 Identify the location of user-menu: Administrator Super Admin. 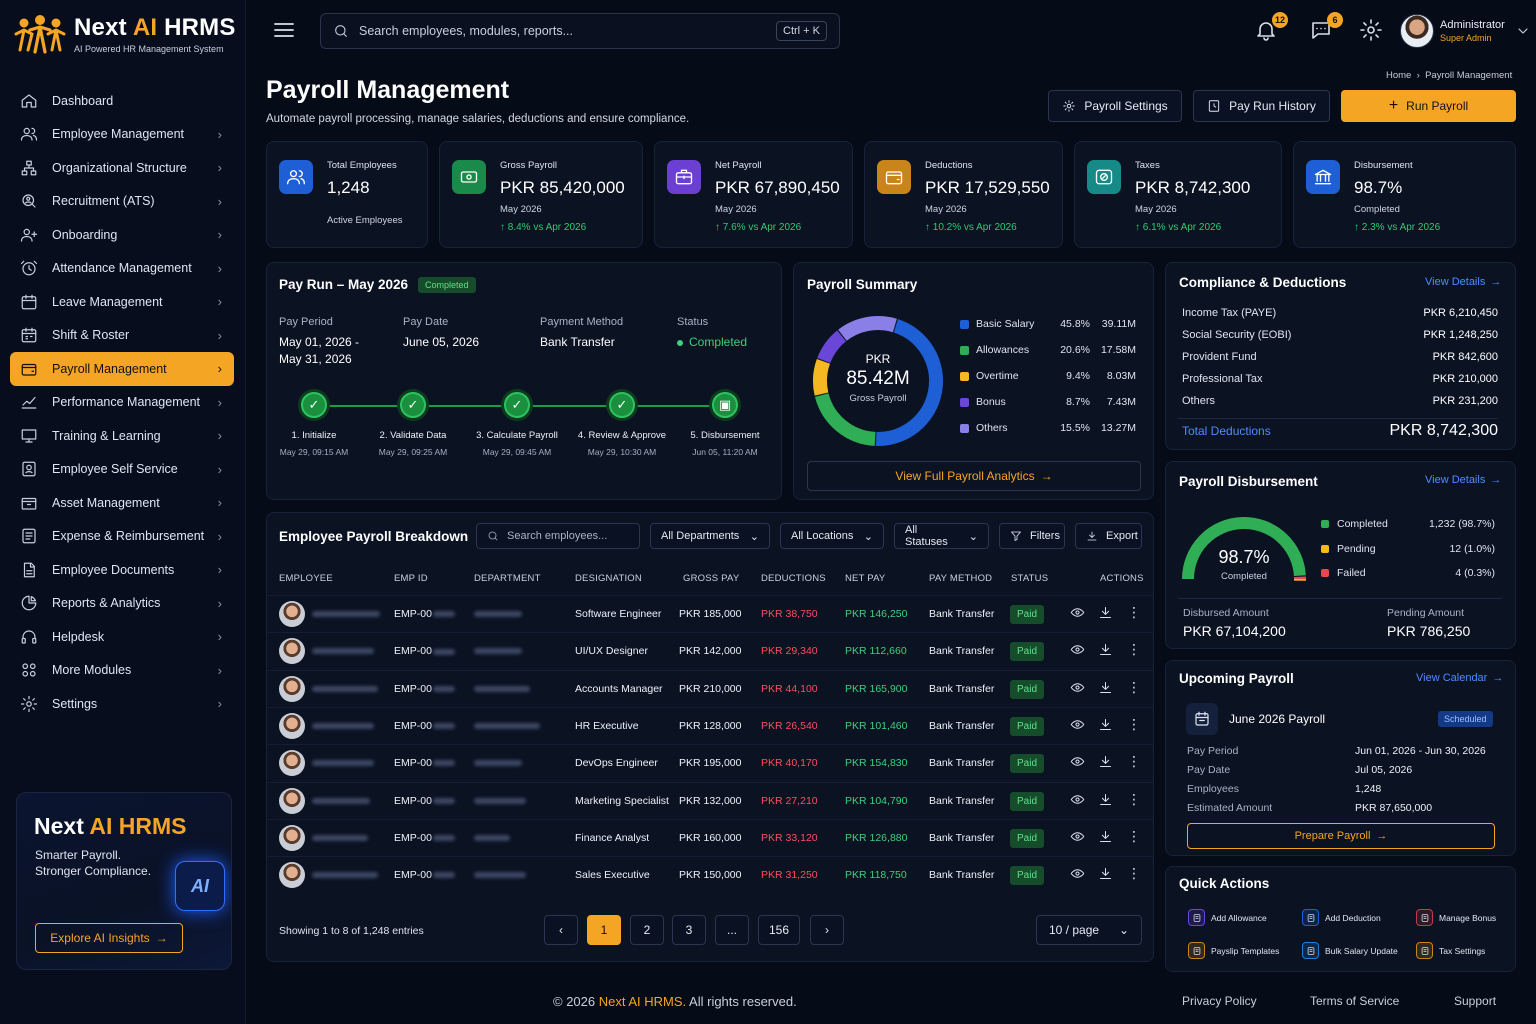
(1465, 31).